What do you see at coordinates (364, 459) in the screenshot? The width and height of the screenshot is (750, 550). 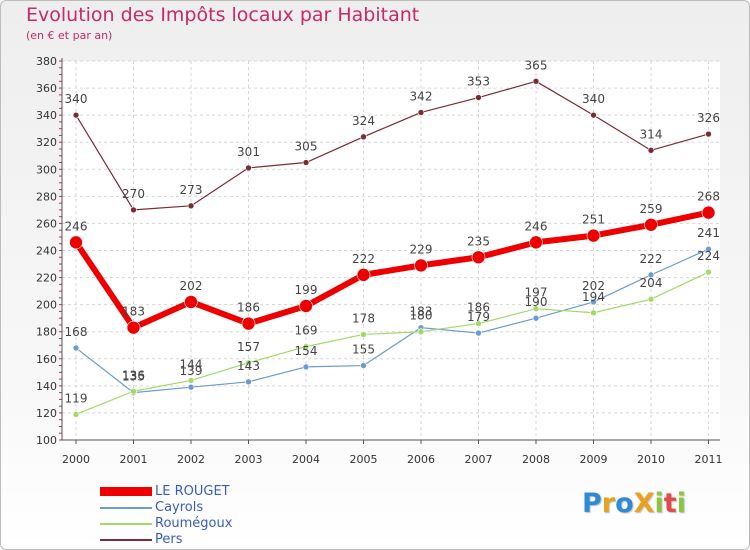 I see `x-tick-label: 2005` at bounding box center [364, 459].